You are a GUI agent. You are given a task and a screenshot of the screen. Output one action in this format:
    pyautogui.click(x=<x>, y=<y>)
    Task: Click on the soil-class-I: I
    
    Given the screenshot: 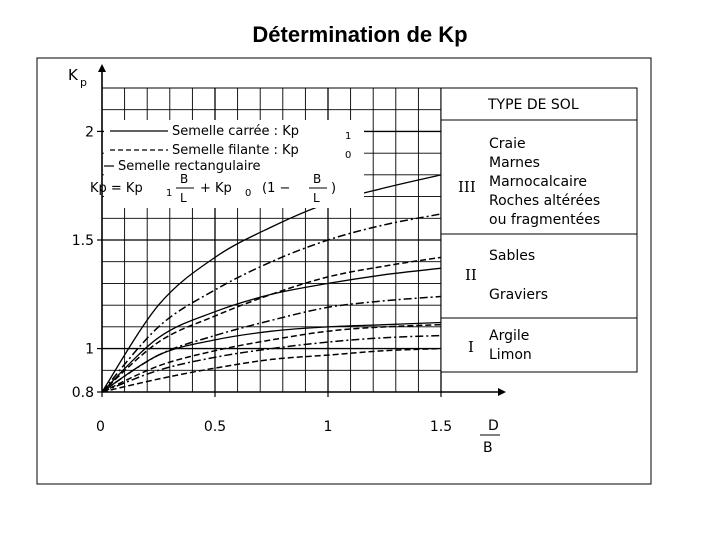 What is the action you would take?
    pyautogui.click(x=471, y=347)
    